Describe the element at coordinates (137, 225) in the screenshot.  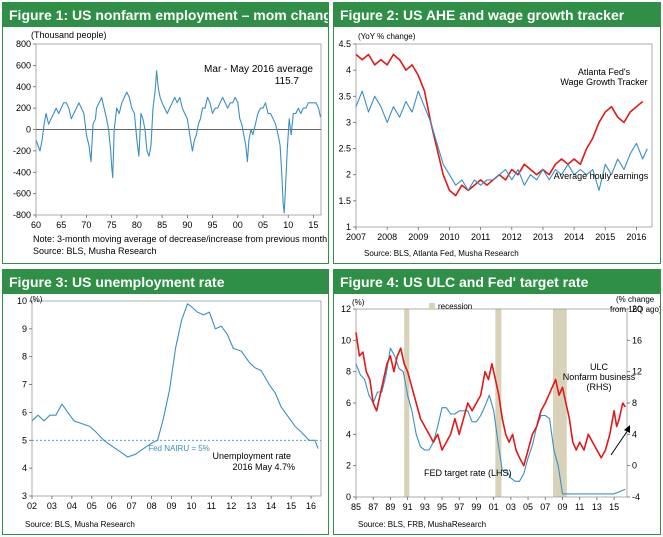
I see `x-tick-label: 80` at that location.